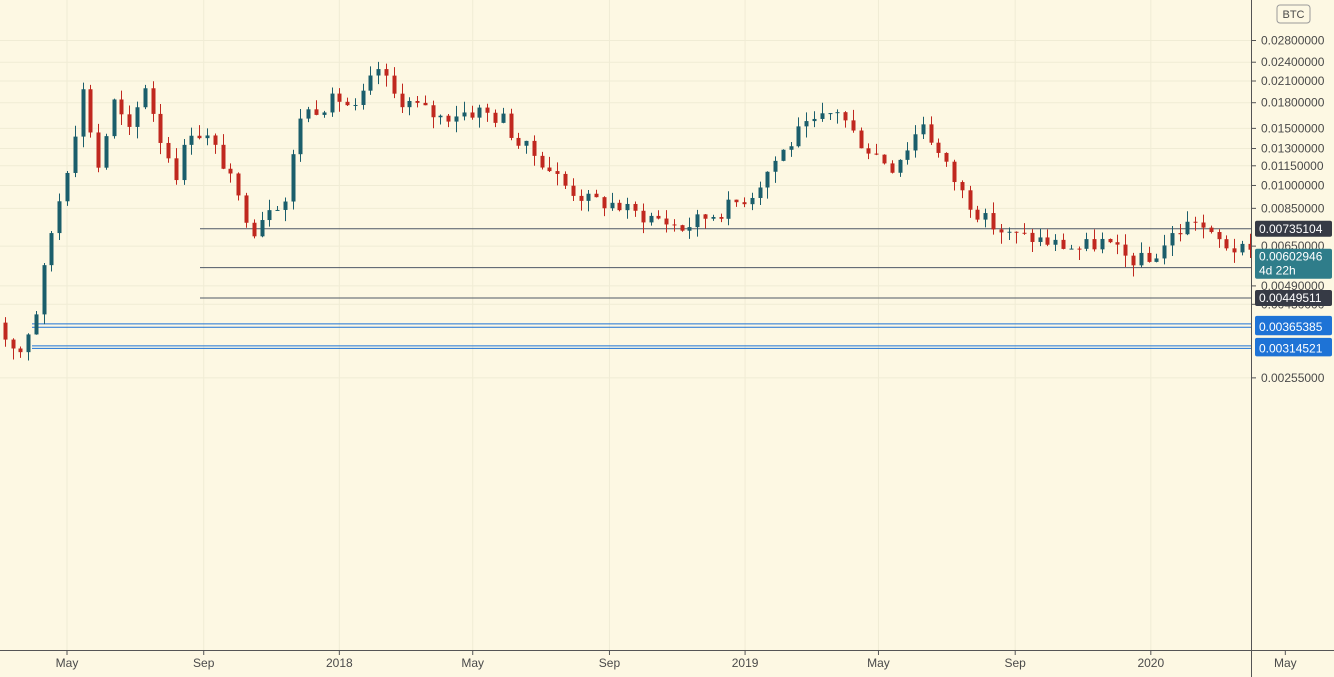 The width and height of the screenshot is (1334, 677). What do you see at coordinates (1293, 41) in the screenshot?
I see `price-tick-label: 0.02800000` at bounding box center [1293, 41].